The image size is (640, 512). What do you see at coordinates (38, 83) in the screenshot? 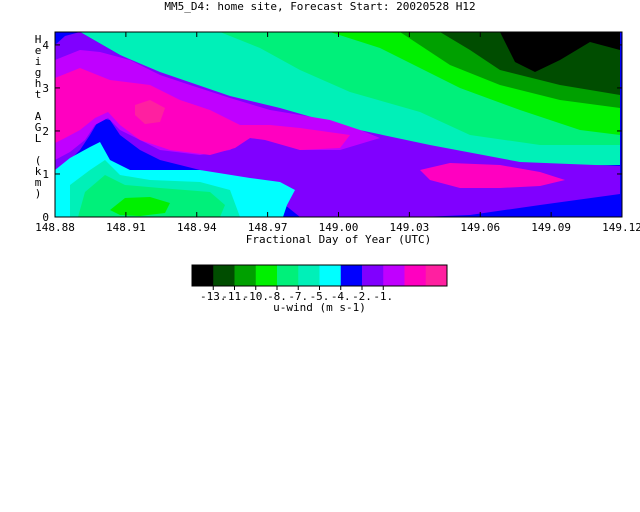
I see `y-axis-label-char: h` at bounding box center [38, 83].